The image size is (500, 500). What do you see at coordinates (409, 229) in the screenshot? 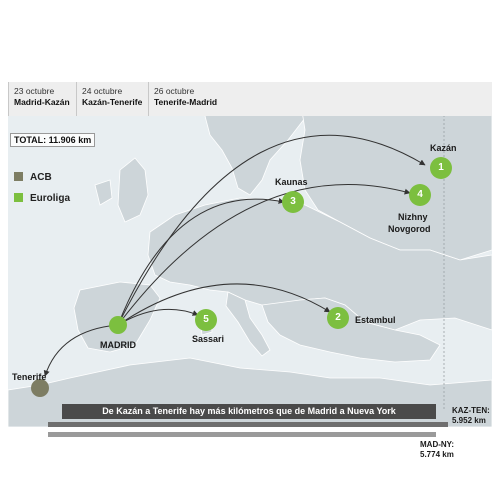
I see `city-label-novgorod: Novgorod` at bounding box center [409, 229].